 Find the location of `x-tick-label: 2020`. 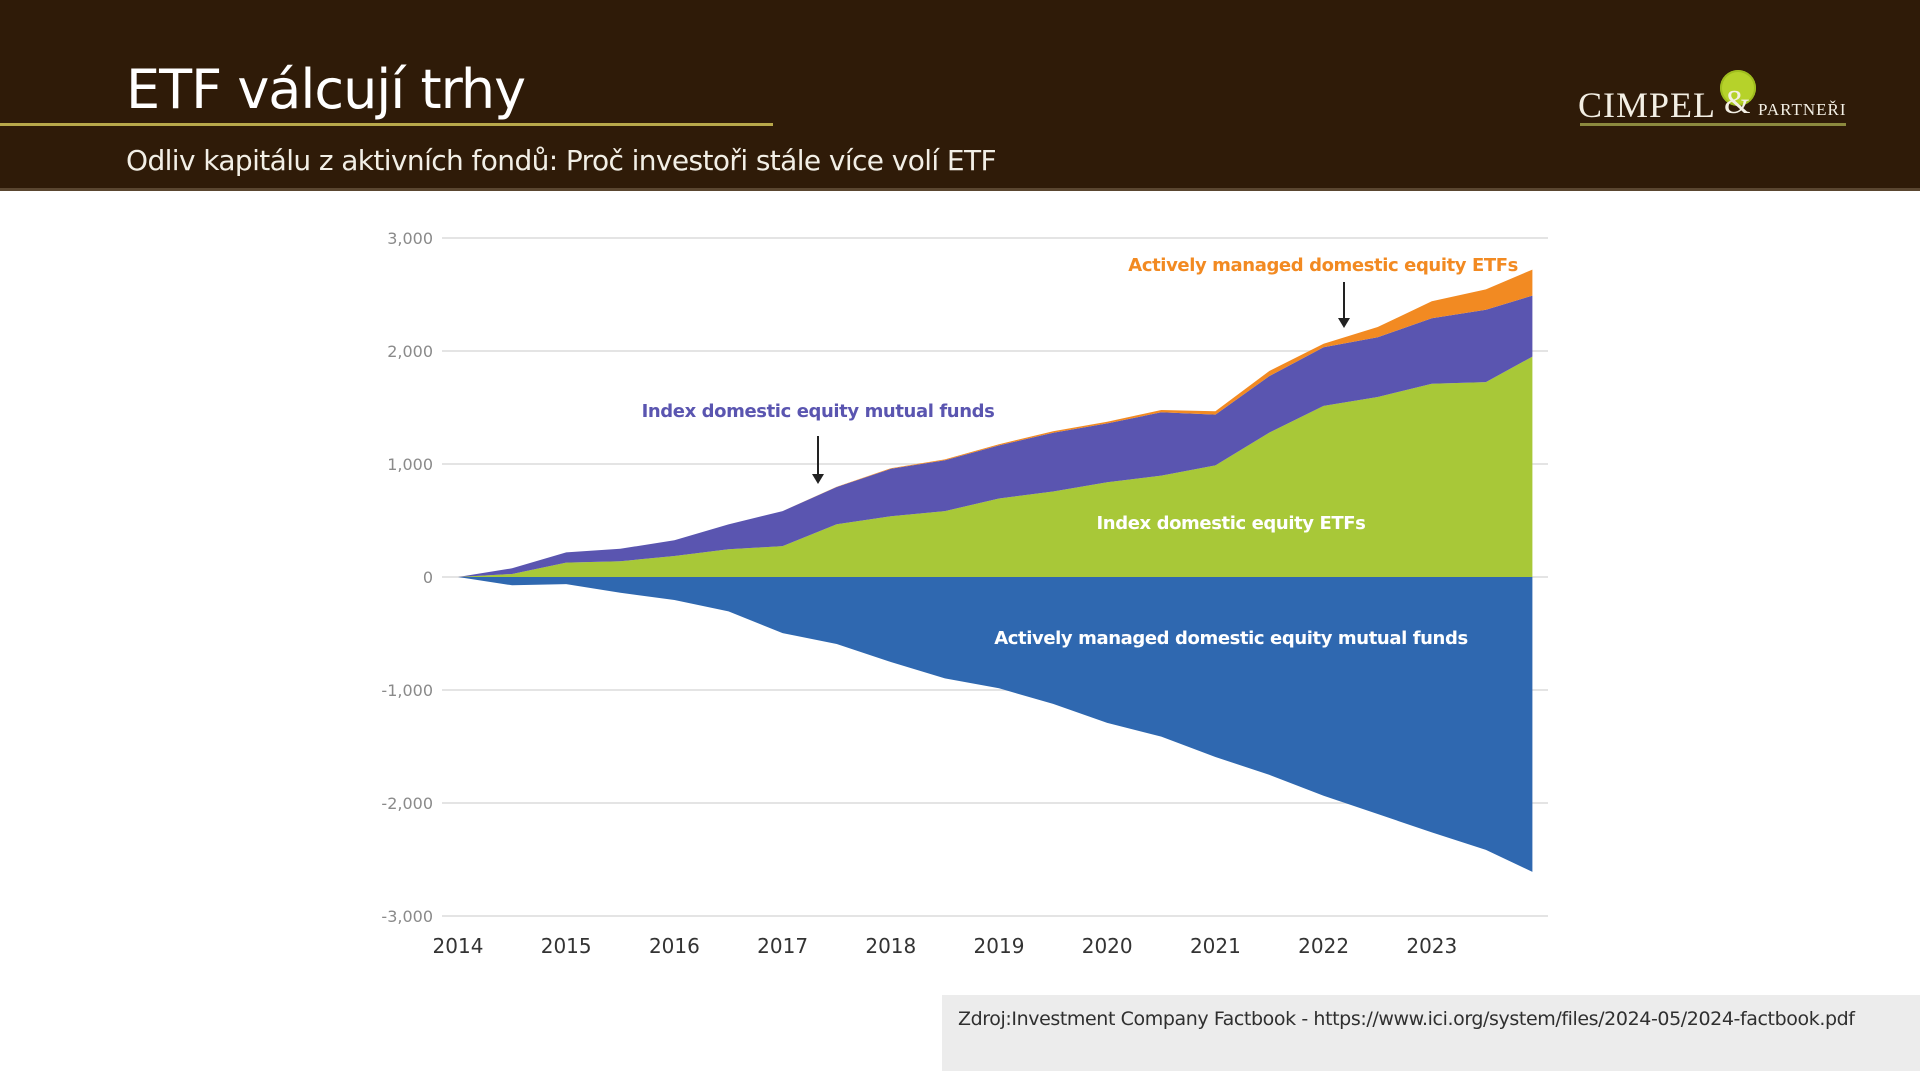

x-tick-label: 2020 is located at coordinates (1107, 946).